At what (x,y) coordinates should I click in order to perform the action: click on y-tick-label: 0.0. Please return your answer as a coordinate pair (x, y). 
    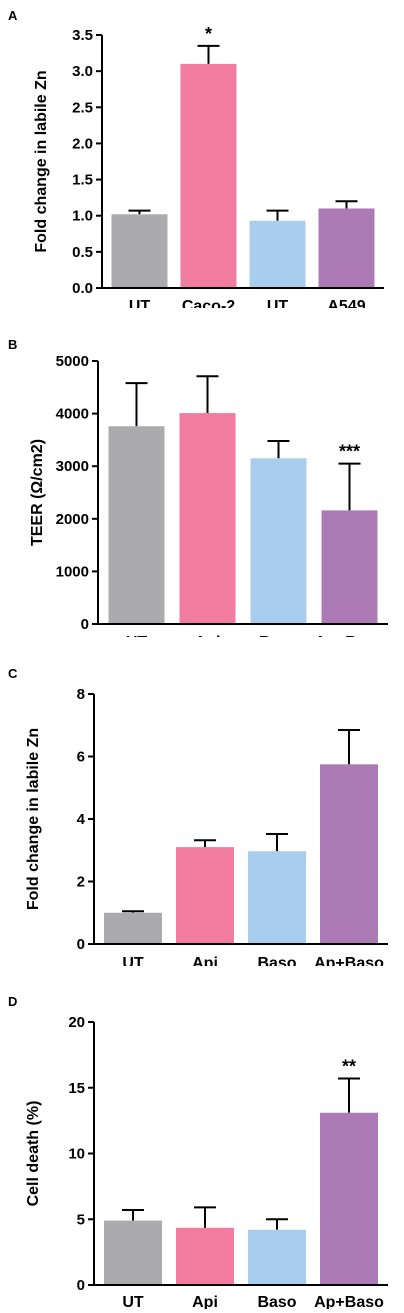
    Looking at the image, I should click on (82, 288).